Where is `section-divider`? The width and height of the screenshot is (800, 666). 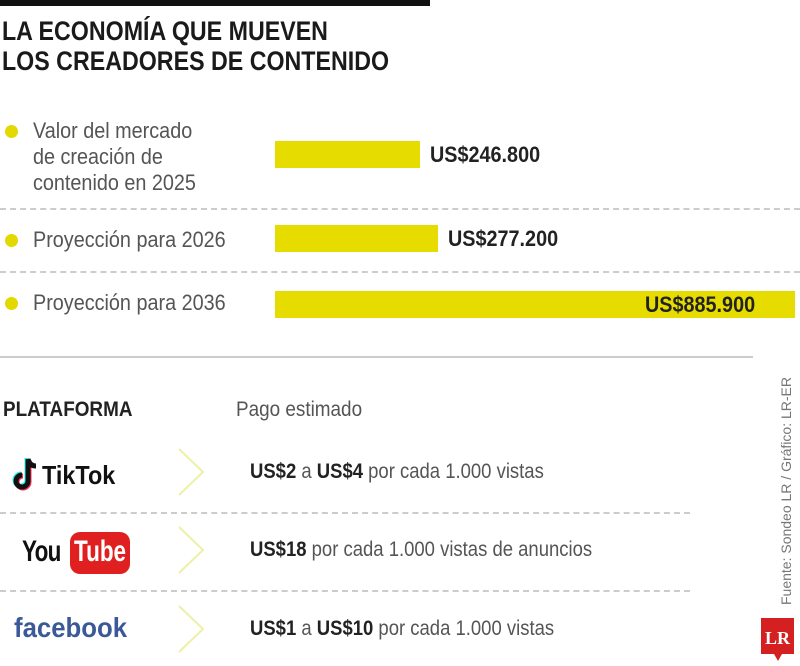
section-divider is located at coordinates (376, 357).